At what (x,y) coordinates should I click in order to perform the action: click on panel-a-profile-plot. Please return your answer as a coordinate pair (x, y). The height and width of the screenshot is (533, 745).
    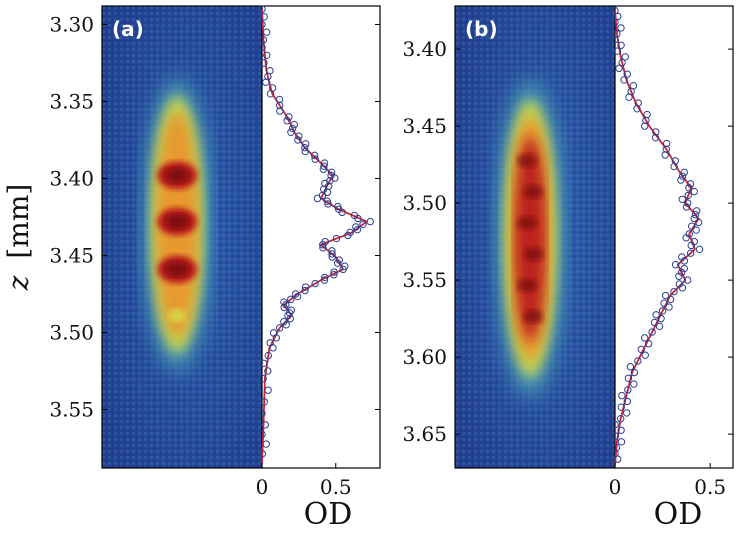
    Looking at the image, I should click on (316, 234).